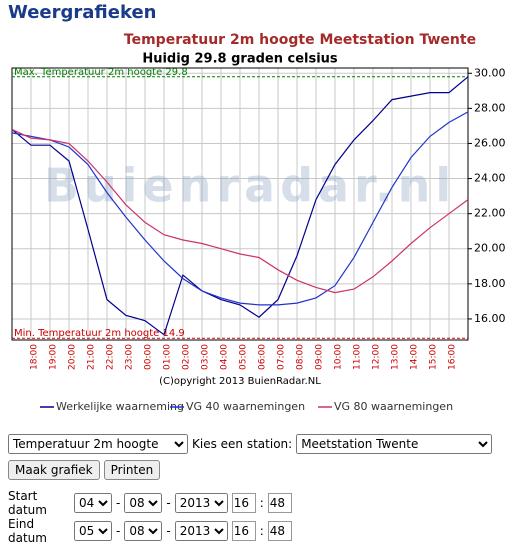  Describe the element at coordinates (132, 470) in the screenshot. I see `print-button: Printen` at that location.